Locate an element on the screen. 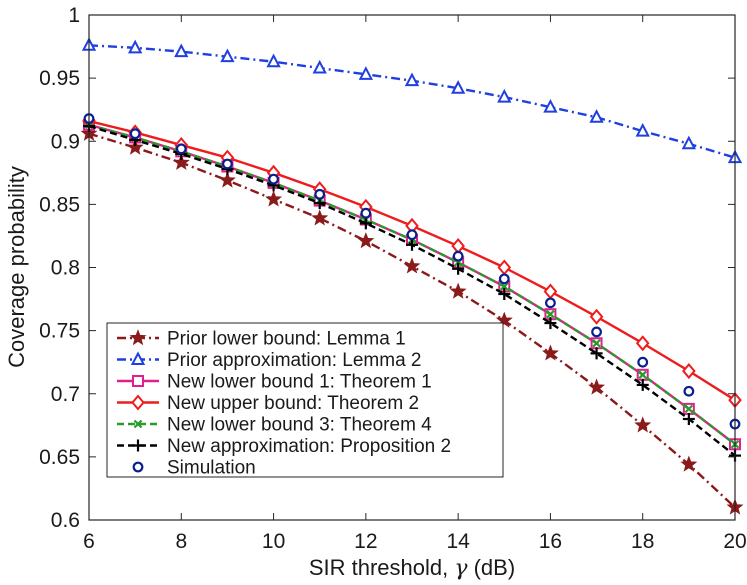 The image size is (747, 585). legend-entry: Simulation is located at coordinates (194, 468).